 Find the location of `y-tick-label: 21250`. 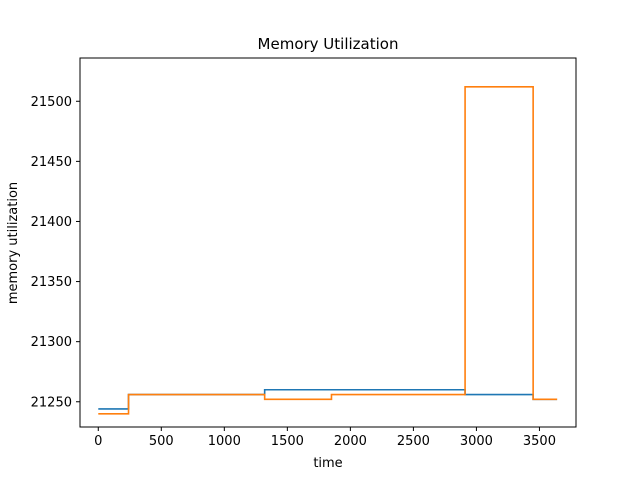

y-tick-label: 21250 is located at coordinates (51, 402).